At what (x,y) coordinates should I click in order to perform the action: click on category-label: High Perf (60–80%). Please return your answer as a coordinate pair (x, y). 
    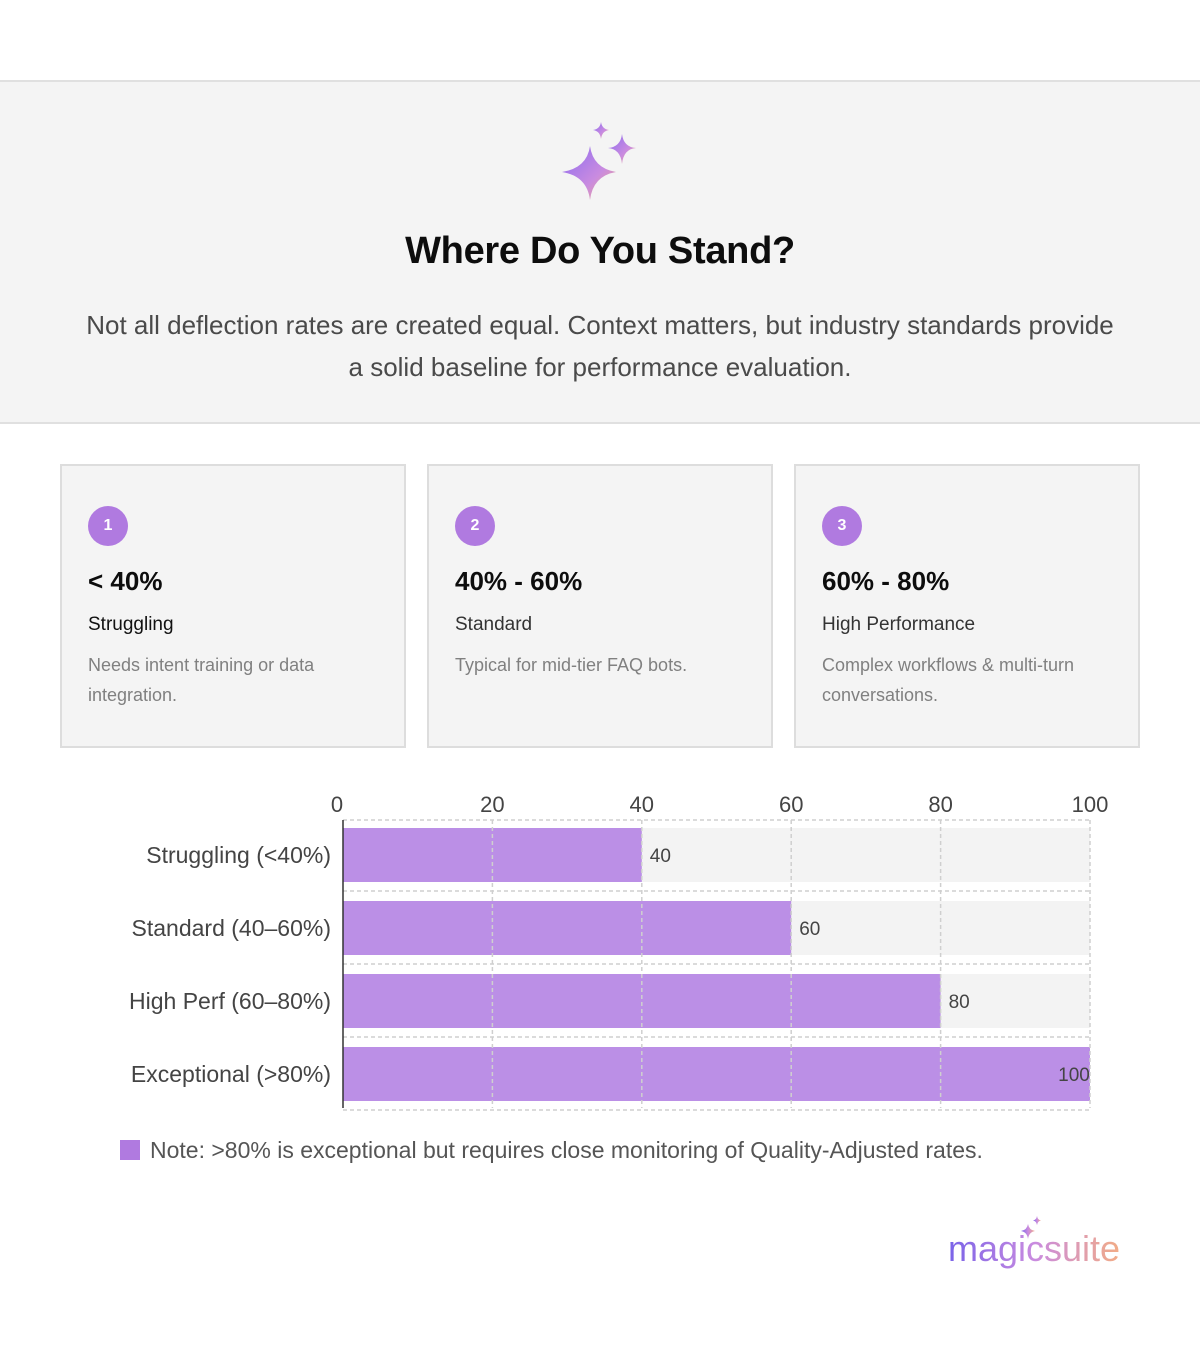
    Looking at the image, I should click on (230, 1001).